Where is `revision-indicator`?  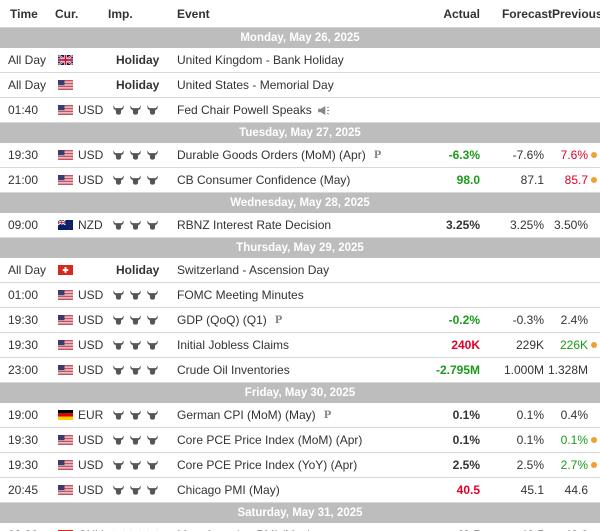 revision-indicator is located at coordinates (594, 155).